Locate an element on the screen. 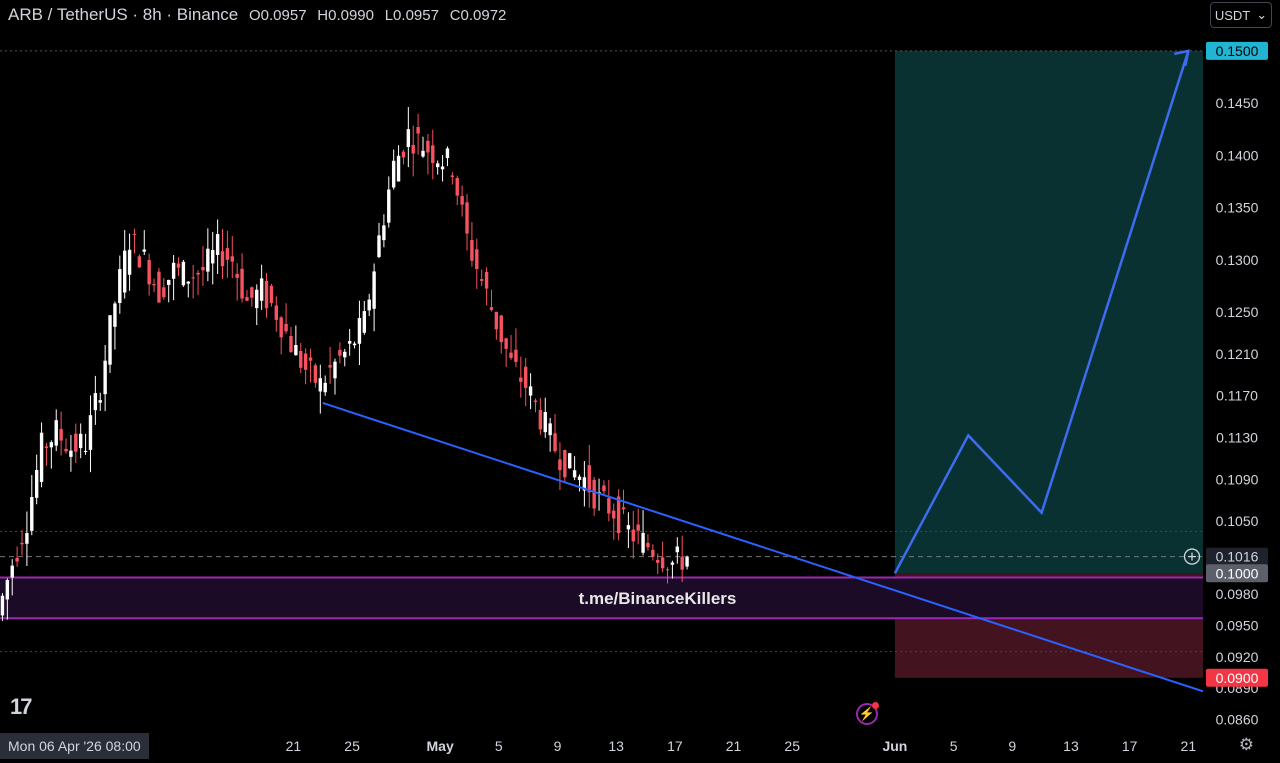 Image resolution: width=1280 pixels, height=763 pixels. support-zone is located at coordinates (601, 598).